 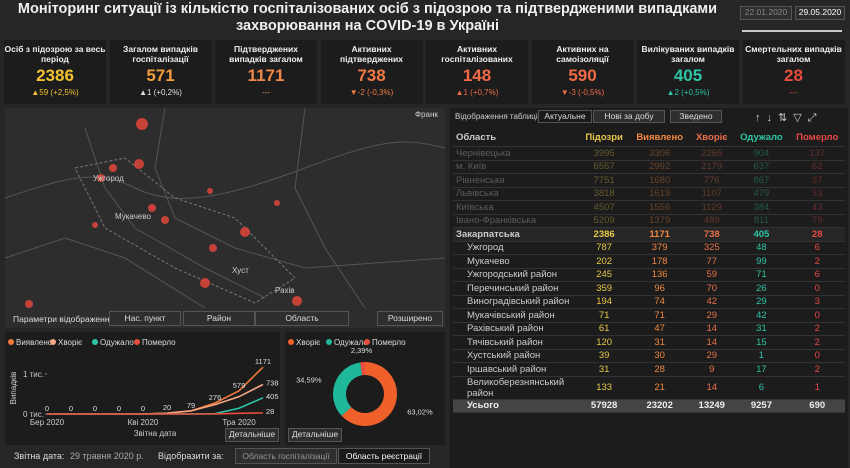 I want to click on table-cell: 359, so click(x=604, y=288).